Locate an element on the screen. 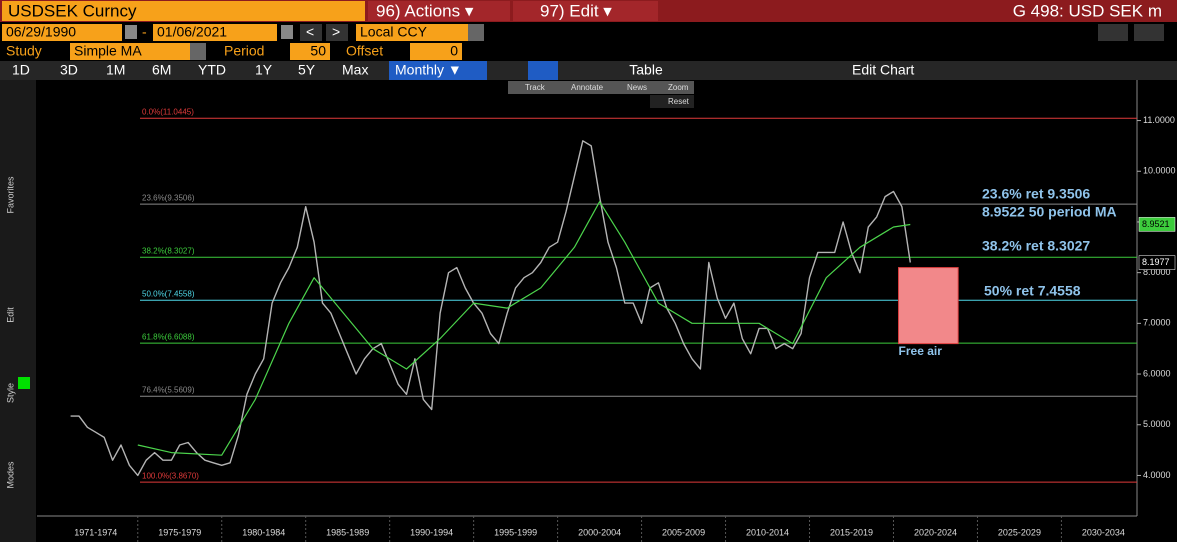 The width and height of the screenshot is (1177, 542). edit-label: 97) Edit ▾ is located at coordinates (576, 10).